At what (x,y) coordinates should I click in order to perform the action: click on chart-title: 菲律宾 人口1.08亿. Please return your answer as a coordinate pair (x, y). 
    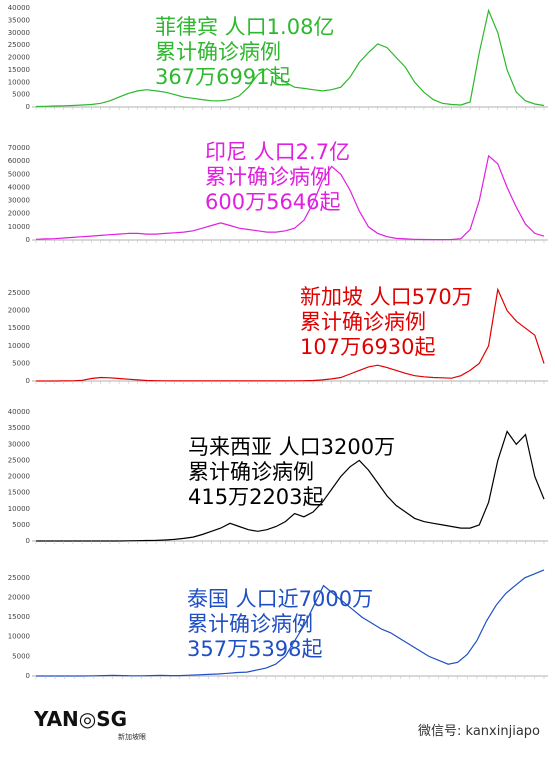
    Looking at the image, I should click on (244, 27).